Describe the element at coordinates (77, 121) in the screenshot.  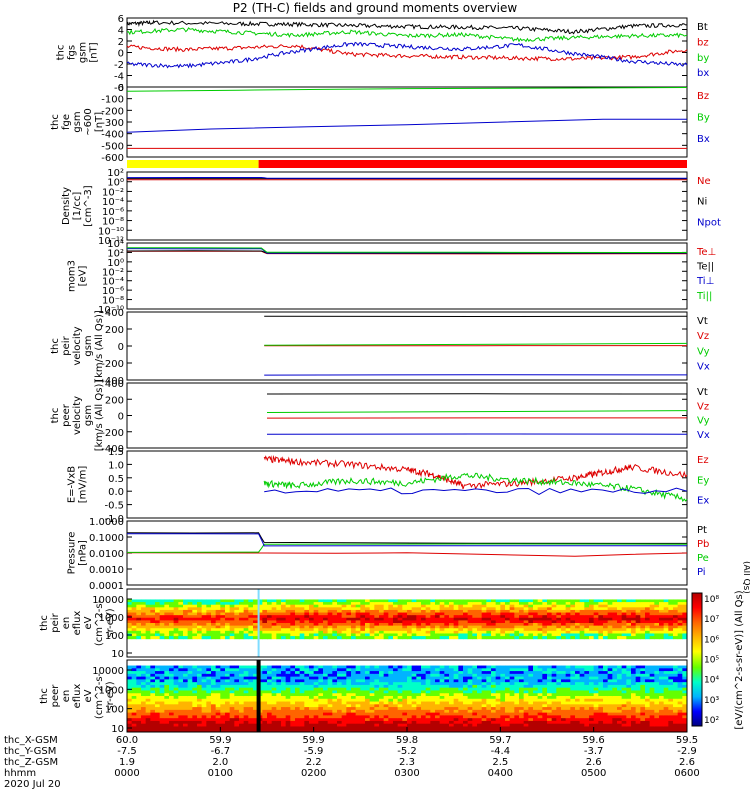
I see `y-axis-label: gsm` at that location.